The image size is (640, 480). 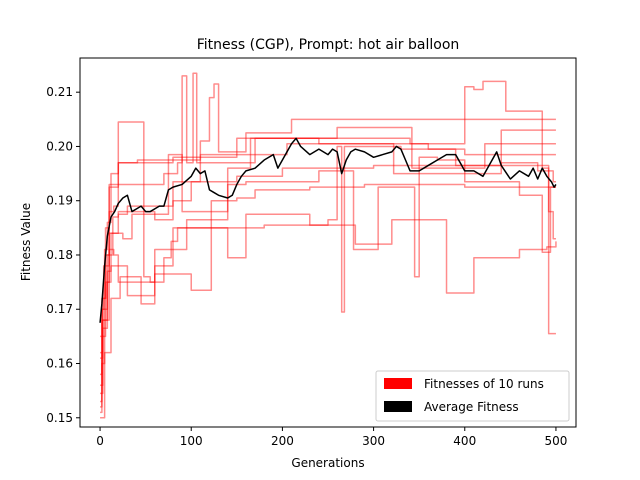 I want to click on y-tick-label: 0.19, so click(x=59, y=201).